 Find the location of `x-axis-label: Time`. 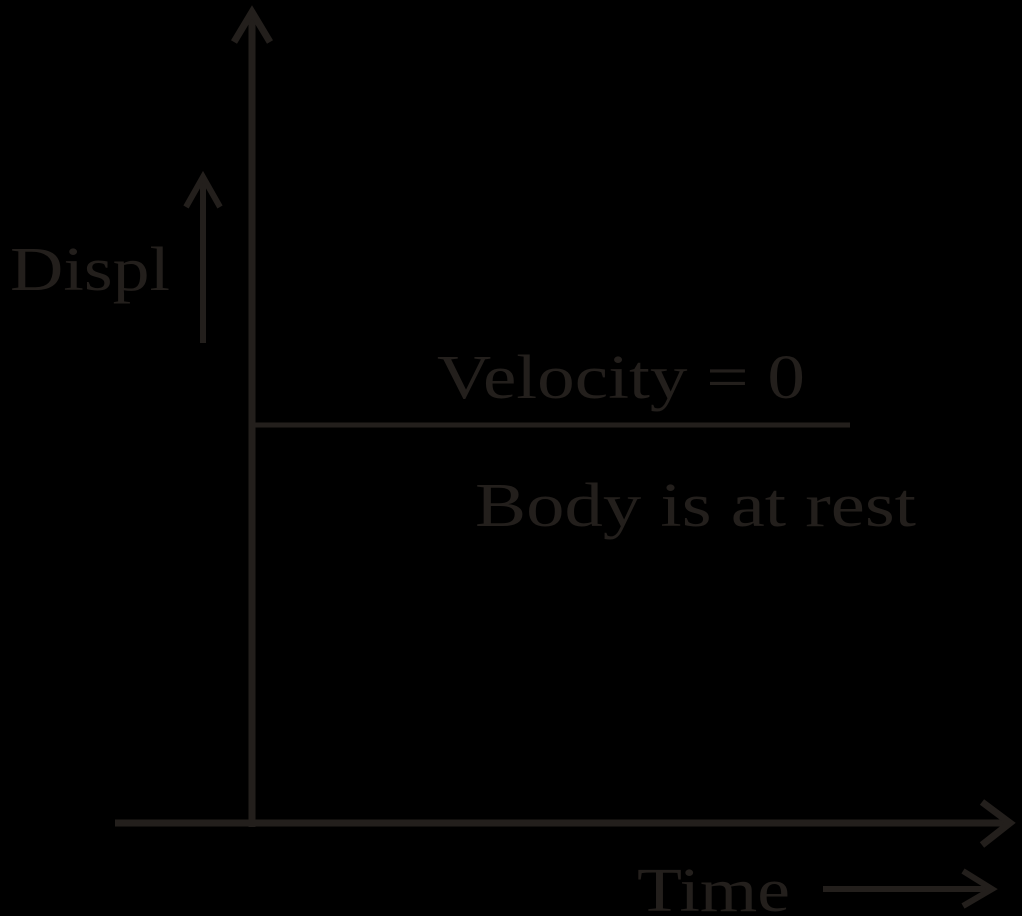

x-axis-label: Time is located at coordinates (713, 886).